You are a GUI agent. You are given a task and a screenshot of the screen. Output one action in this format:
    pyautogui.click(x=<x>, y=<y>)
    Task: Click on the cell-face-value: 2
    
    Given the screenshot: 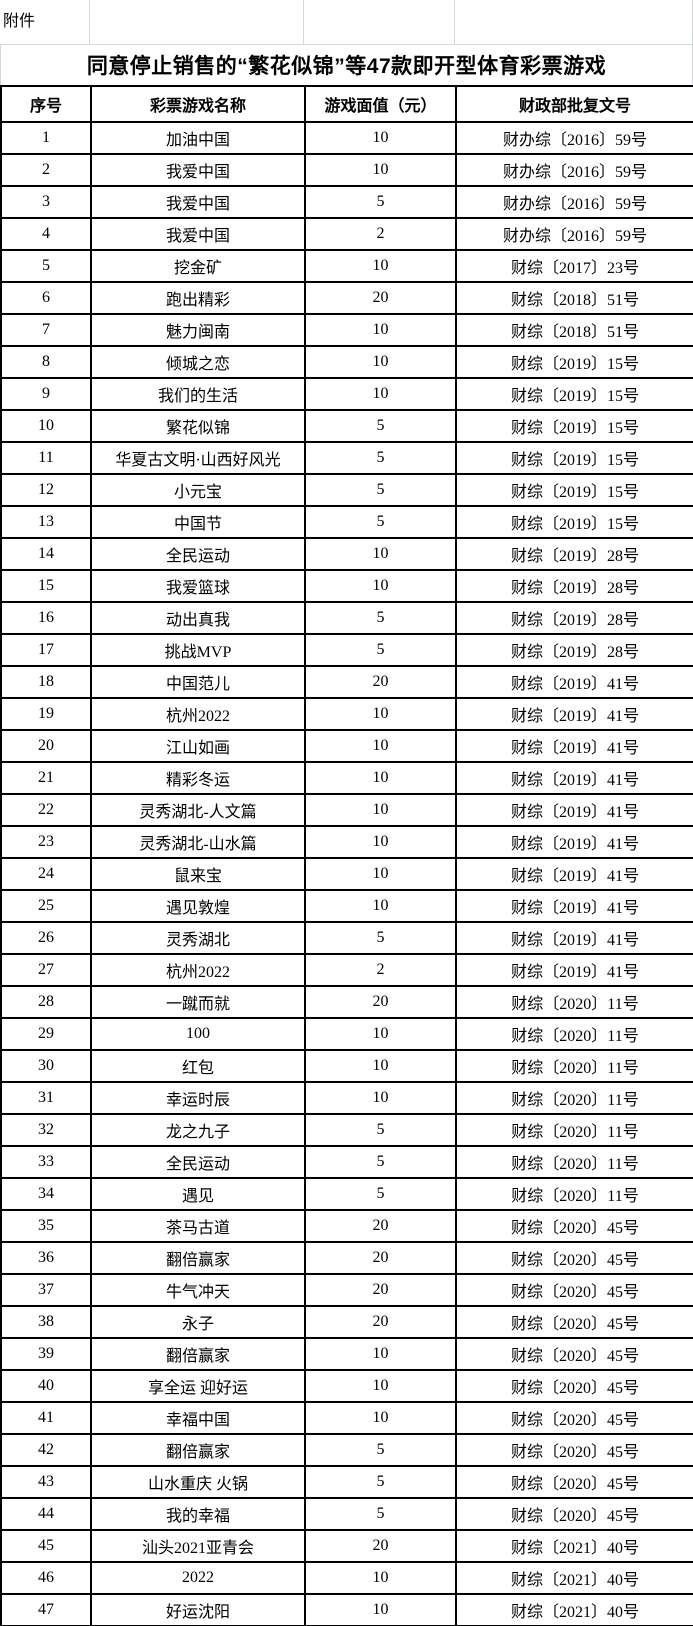 What is the action you would take?
    pyautogui.click(x=380, y=970)
    